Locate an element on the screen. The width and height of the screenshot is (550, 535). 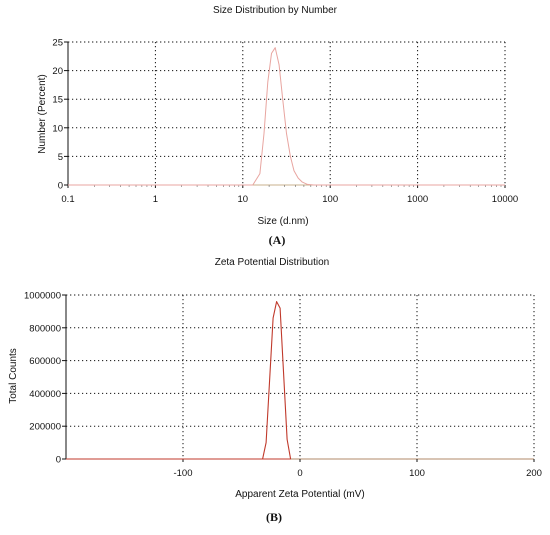
chart-b-xtick-label: -100 is located at coordinates (182, 473).